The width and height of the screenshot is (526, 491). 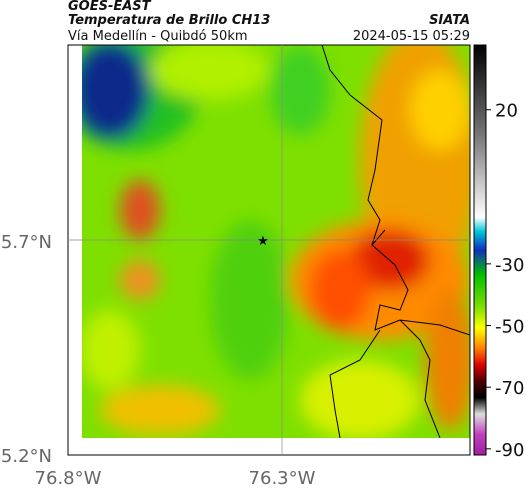 I want to click on location: Vía Medellín - Quibdó 50km, so click(x=158, y=36).